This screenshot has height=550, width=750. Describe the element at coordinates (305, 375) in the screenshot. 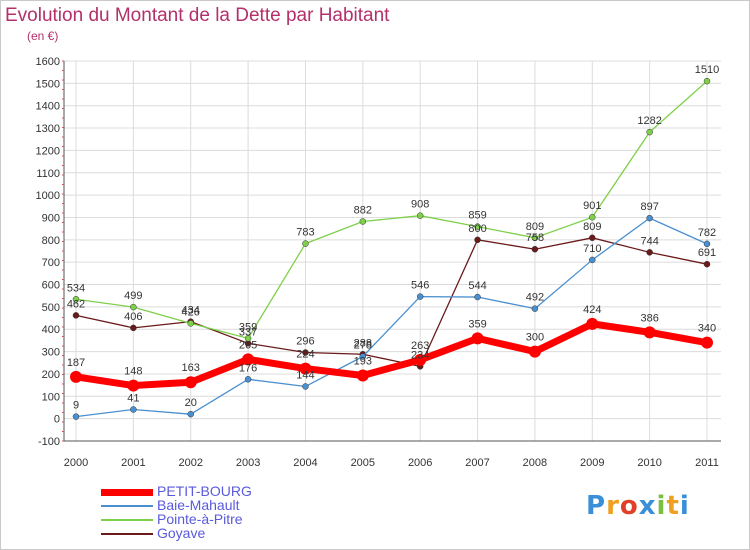

I see `data-label: 144` at that location.